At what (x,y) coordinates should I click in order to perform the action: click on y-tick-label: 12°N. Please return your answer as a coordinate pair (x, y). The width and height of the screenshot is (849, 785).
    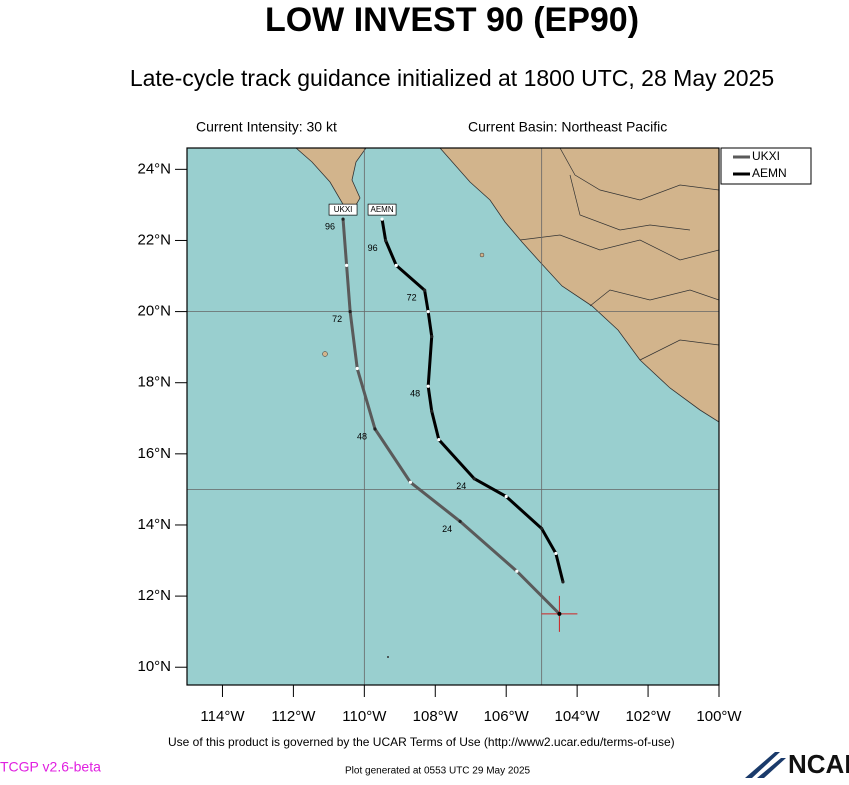
    Looking at the image, I should click on (154, 595).